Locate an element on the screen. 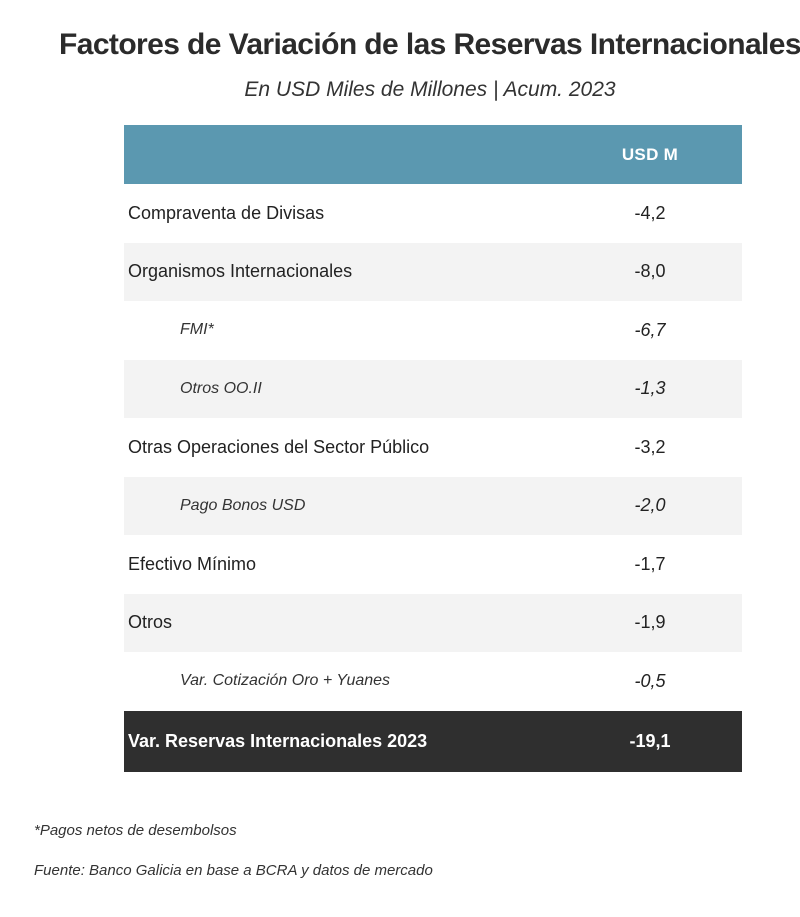  row-value: -0,5 is located at coordinates (650, 680).